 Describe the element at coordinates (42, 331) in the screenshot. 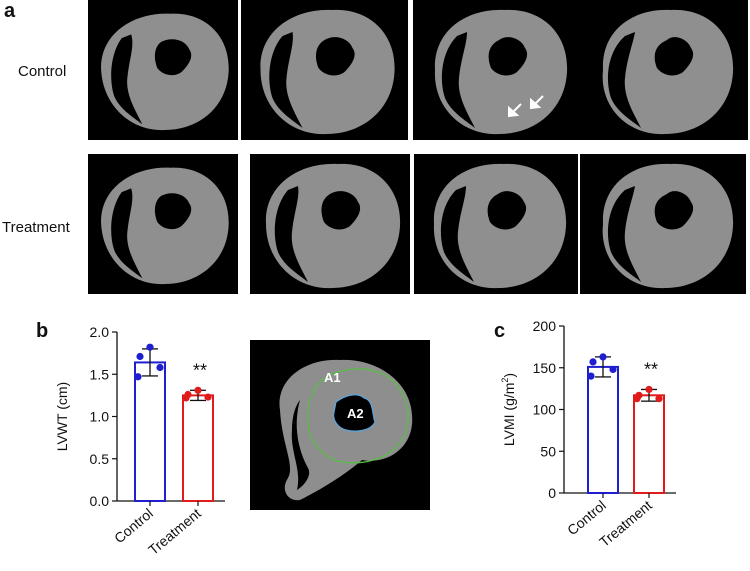

I see `panel-label-b: b` at that location.